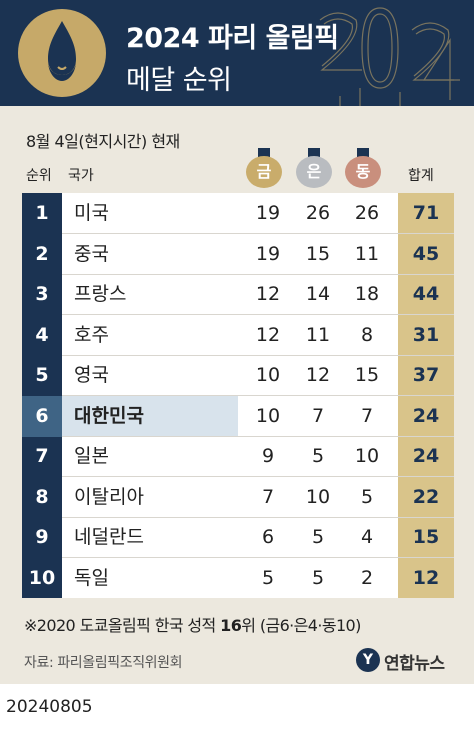  I want to click on country-cell: 미국, so click(150, 213).